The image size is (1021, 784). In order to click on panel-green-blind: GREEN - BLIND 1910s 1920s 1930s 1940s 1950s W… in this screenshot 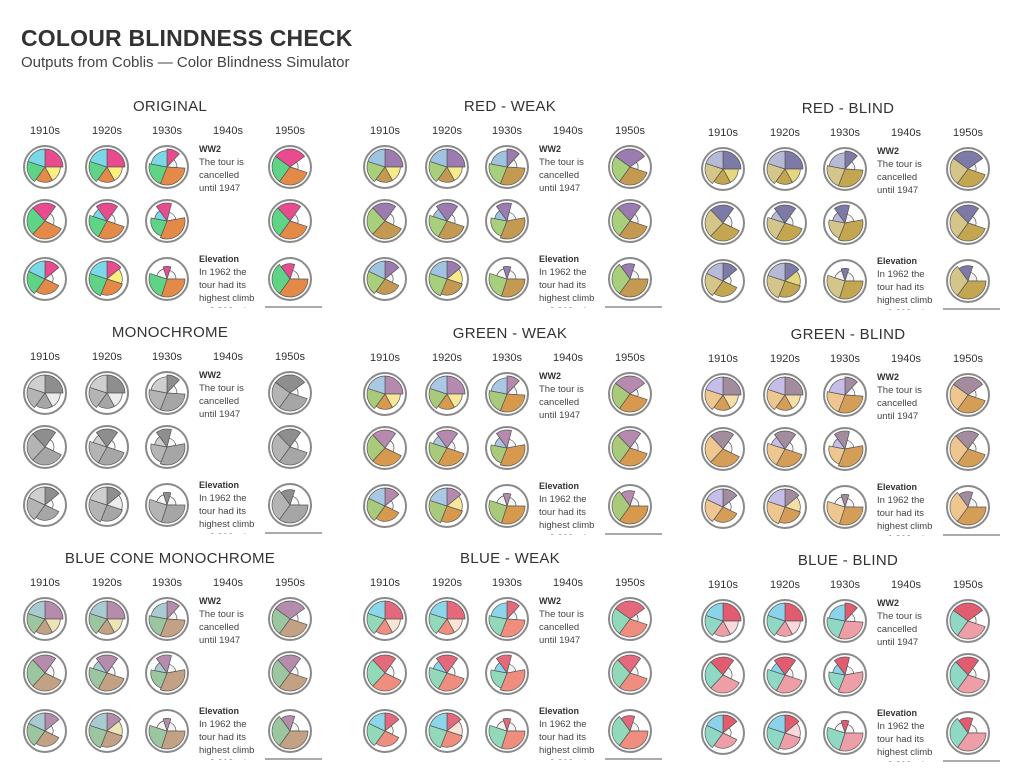, I will do `click(853, 431)`.